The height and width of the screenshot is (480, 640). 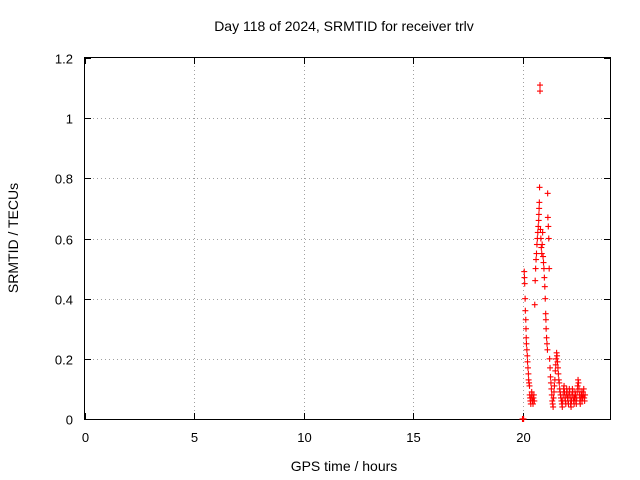 What do you see at coordinates (64, 59) in the screenshot?
I see `y-tick-label: 1.2` at bounding box center [64, 59].